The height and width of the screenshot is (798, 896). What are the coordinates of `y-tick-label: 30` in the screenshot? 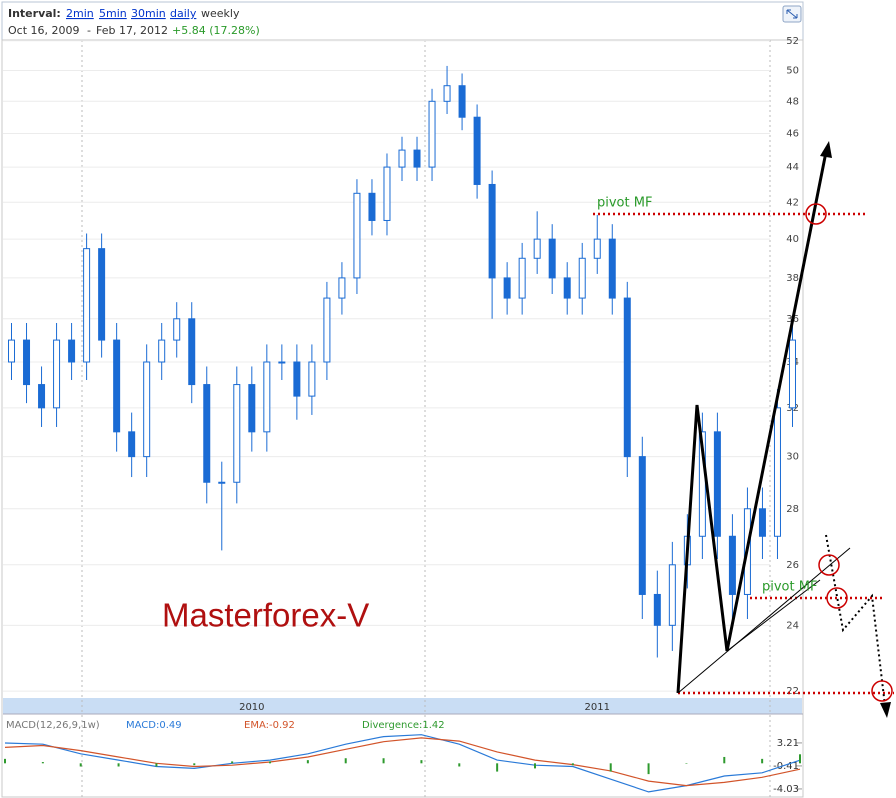 It's located at (792, 457).